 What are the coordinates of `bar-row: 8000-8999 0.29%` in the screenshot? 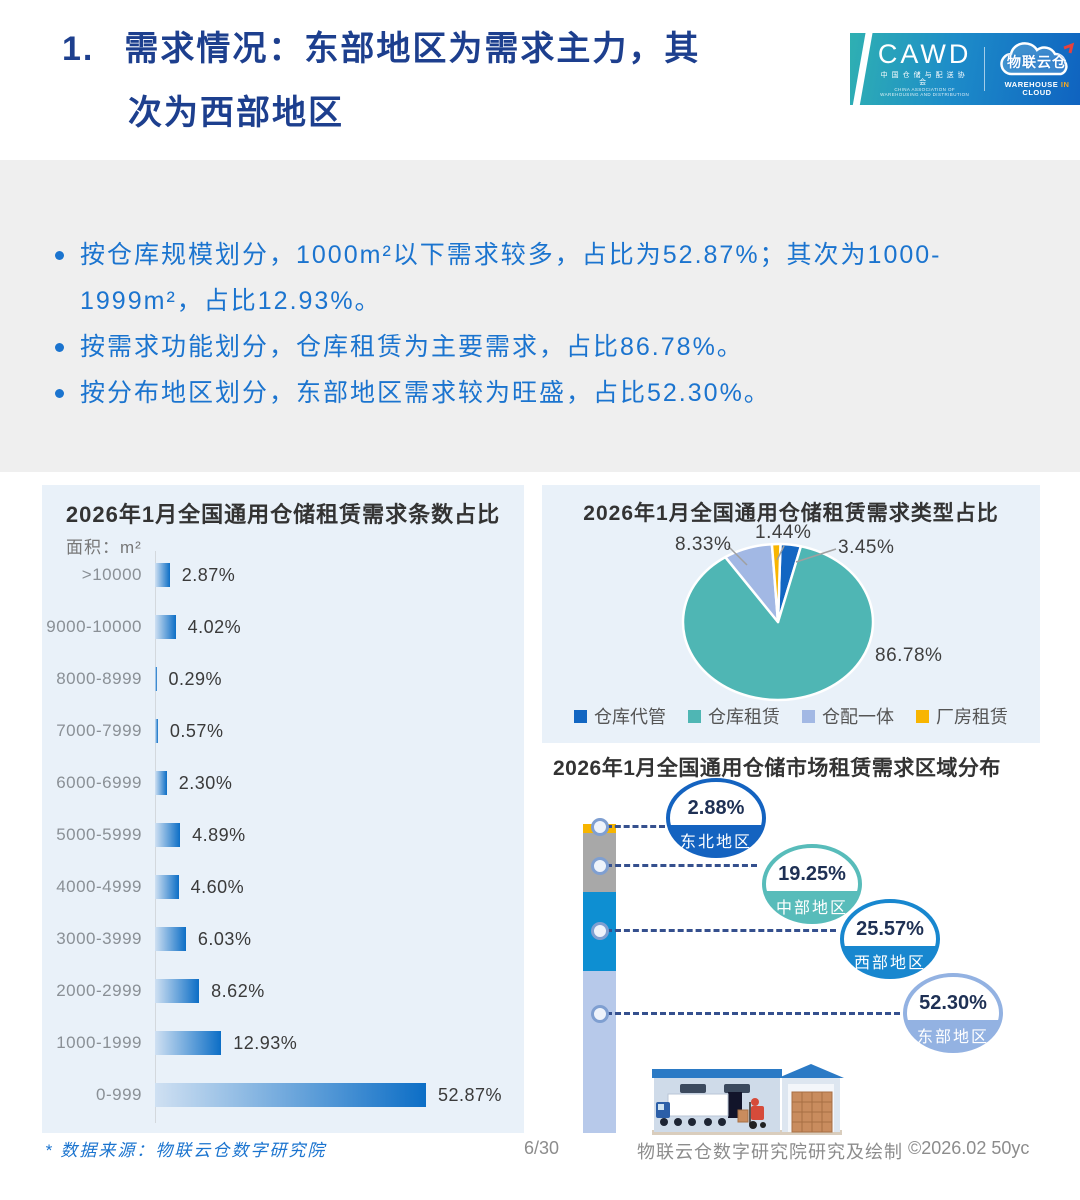 It's located at (283, 679).